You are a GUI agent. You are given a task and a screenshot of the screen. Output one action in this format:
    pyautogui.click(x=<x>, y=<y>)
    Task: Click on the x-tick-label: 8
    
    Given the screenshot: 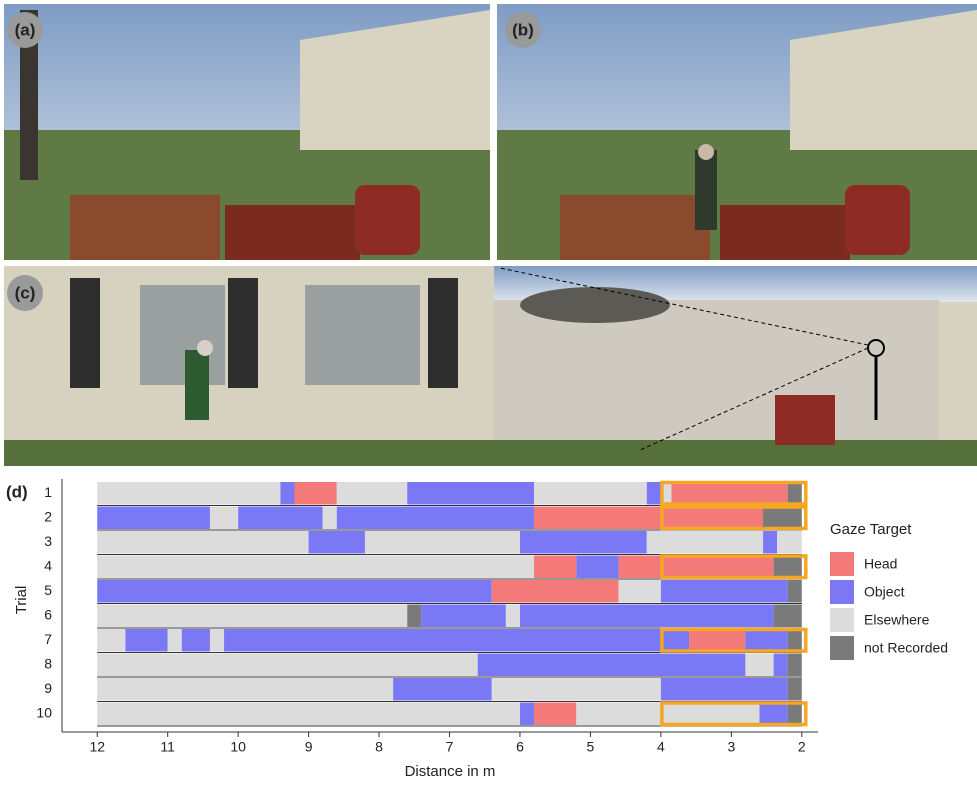 What is the action you would take?
    pyautogui.click(x=379, y=747)
    